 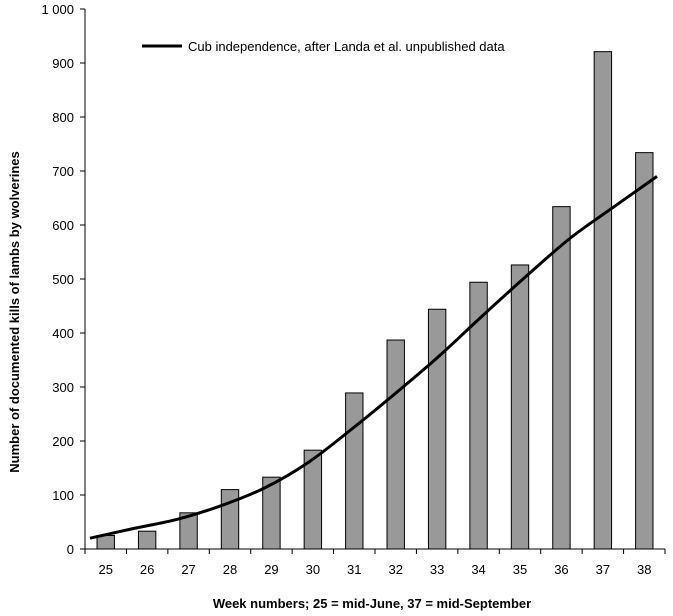 I want to click on y-tick-label: 200, so click(x=63, y=441).